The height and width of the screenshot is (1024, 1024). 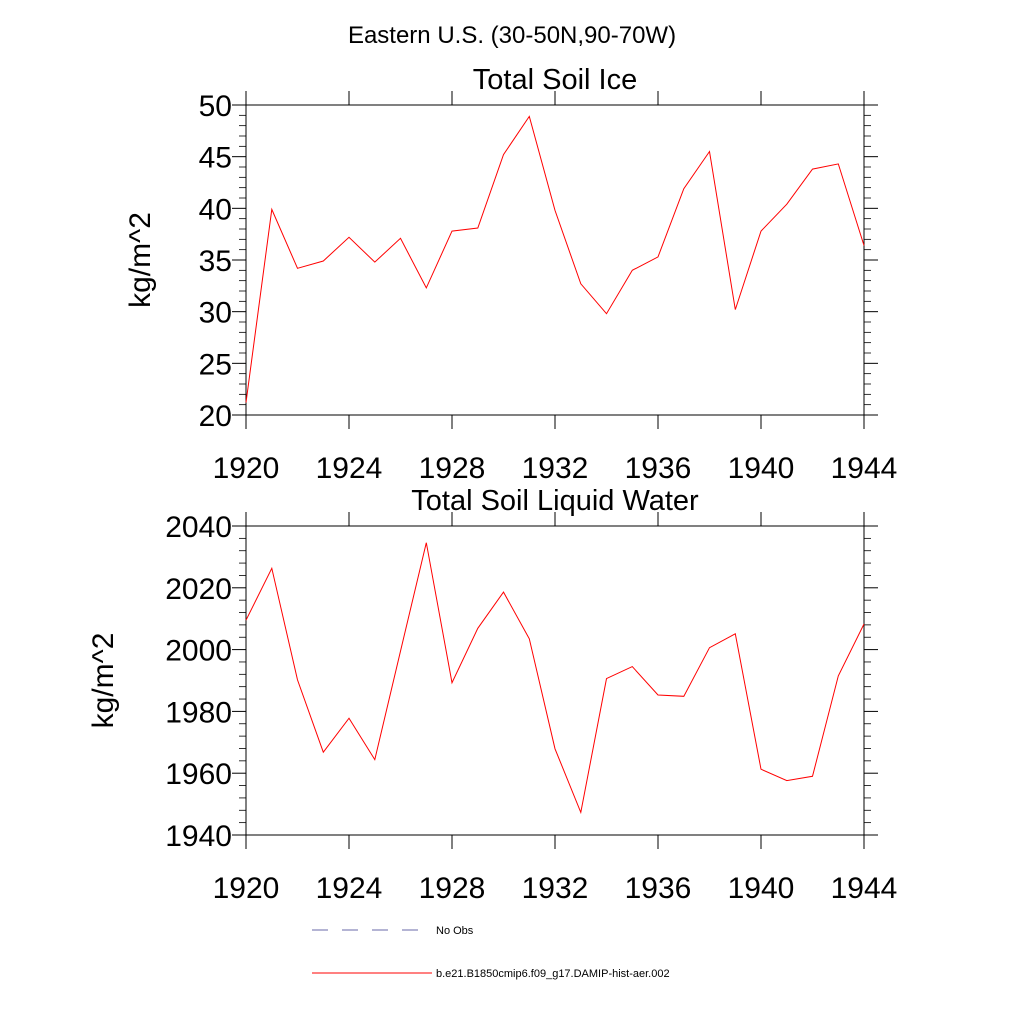 I want to click on y-tick-label: 45, so click(x=215, y=158).